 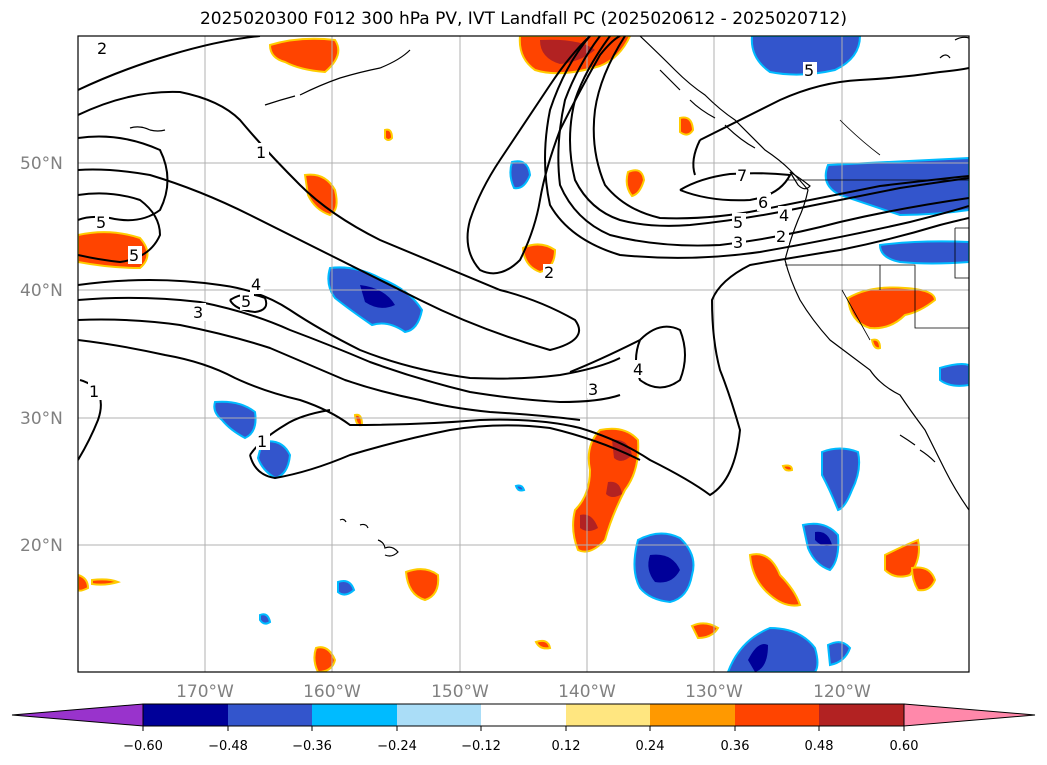 What do you see at coordinates (397, 746) in the screenshot?
I see `colorbar-tick-label: −0.24` at bounding box center [397, 746].